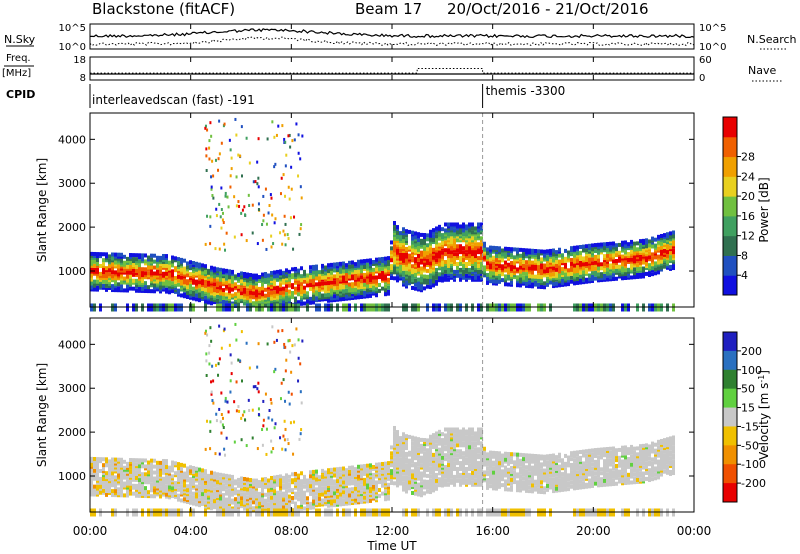 The height and width of the screenshot is (554, 800). What do you see at coordinates (42, 210) in the screenshot?
I see `power-ylabel: Slant Range [km]` at bounding box center [42, 210].